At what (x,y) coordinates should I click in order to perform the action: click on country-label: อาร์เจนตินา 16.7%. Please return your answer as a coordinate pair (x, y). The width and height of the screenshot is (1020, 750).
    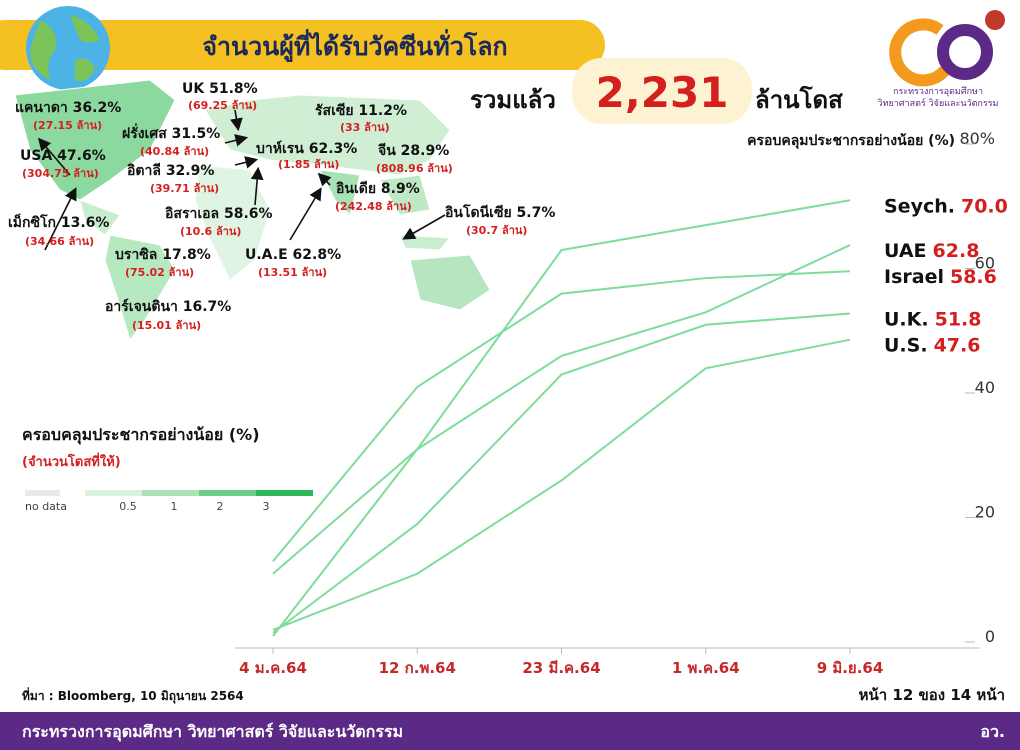
    Looking at the image, I should click on (168, 306).